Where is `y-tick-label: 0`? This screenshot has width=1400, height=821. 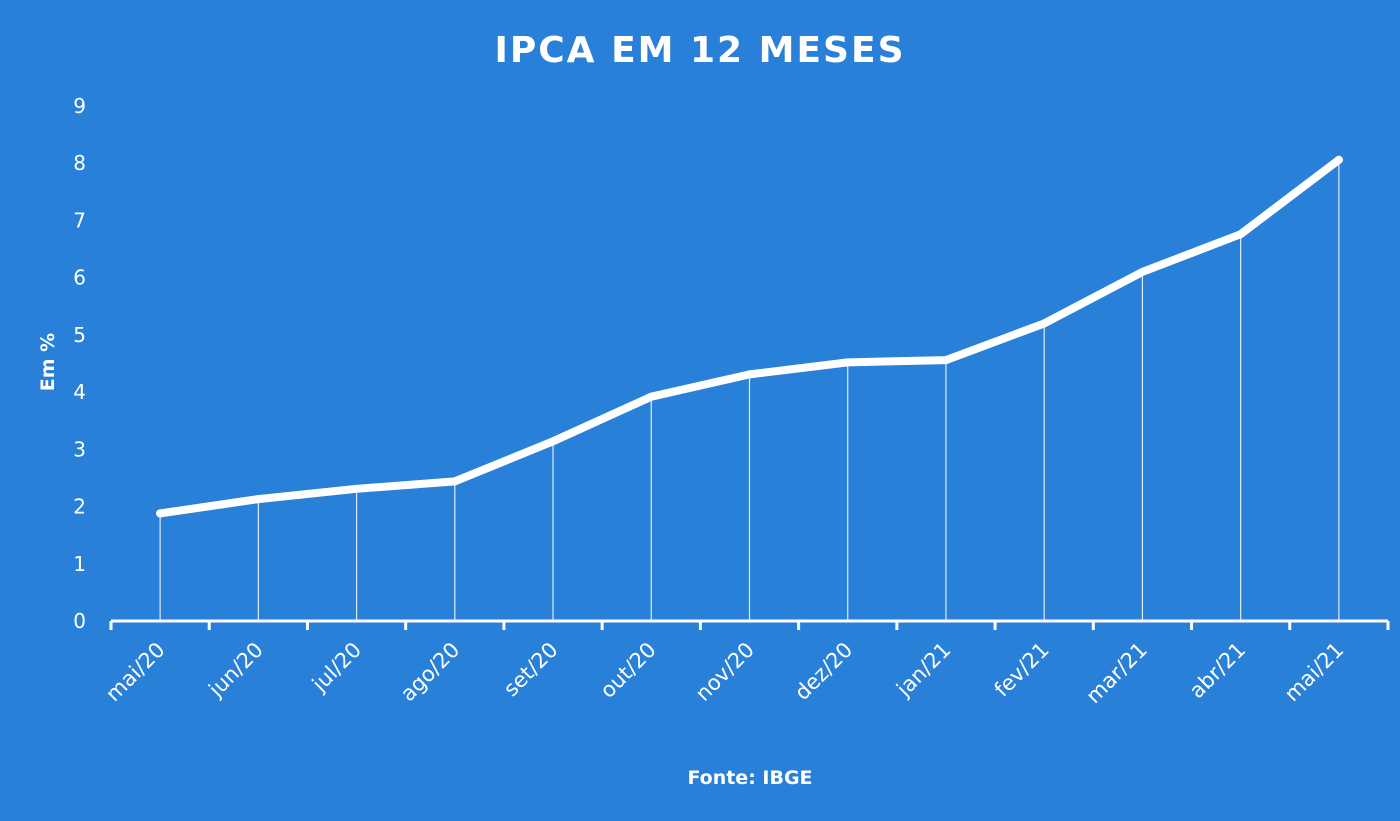
y-tick-label: 0 is located at coordinates (79, 621).